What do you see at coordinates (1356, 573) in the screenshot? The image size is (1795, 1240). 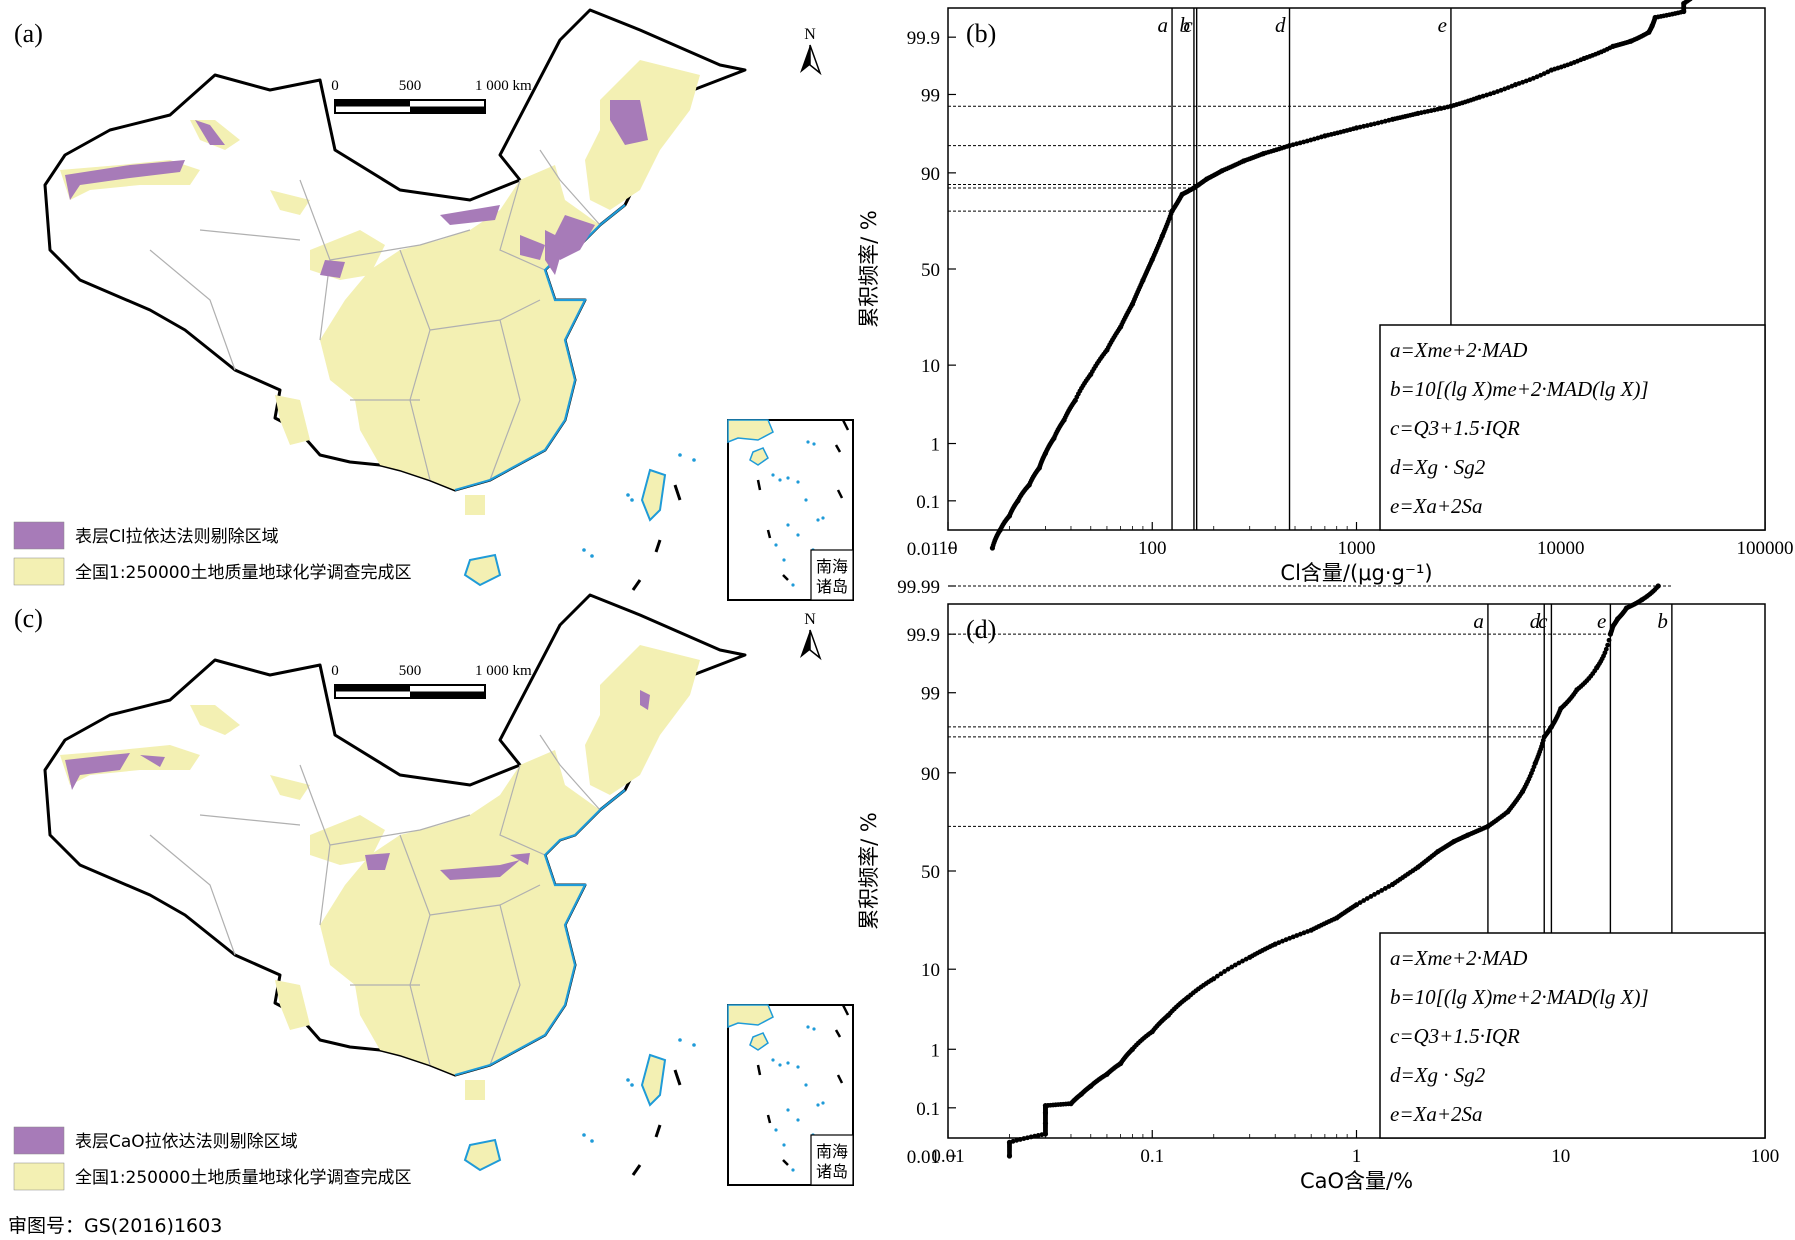 I see `x-axis-label: Cl含量/(μg·g⁻¹)` at bounding box center [1356, 573].